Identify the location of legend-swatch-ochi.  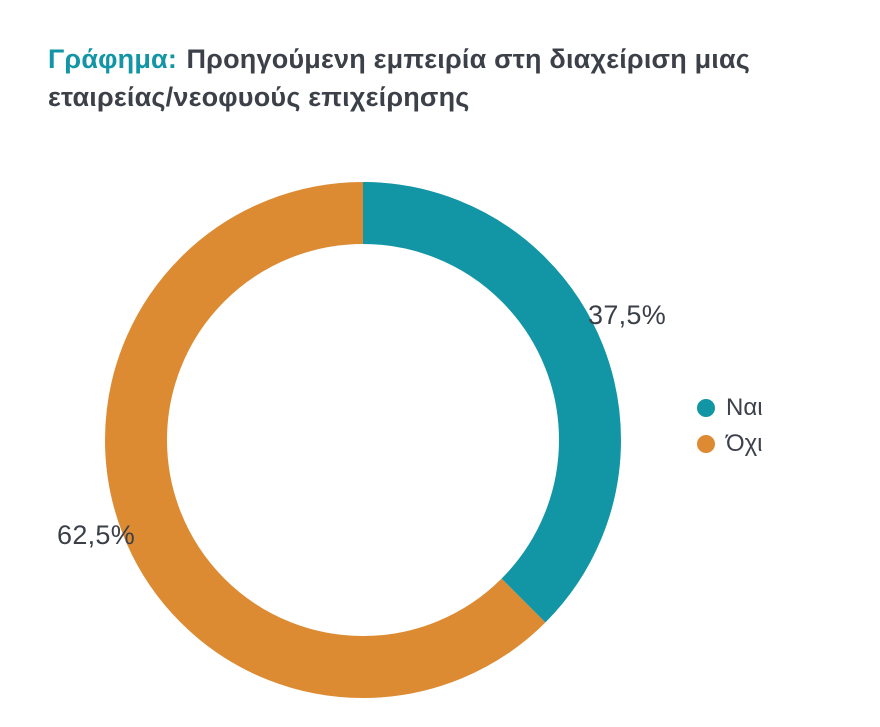
(706, 444).